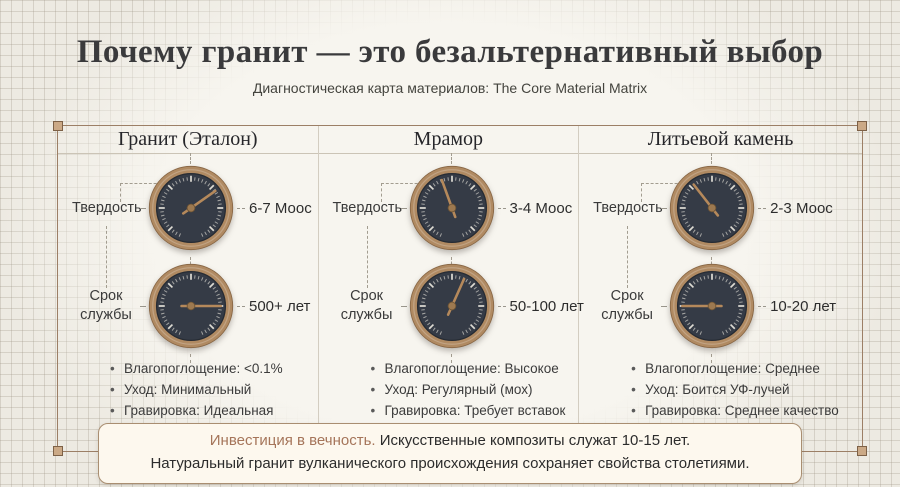  I want to click on list-item: Влагопоглощение: Высокое, so click(471, 368).